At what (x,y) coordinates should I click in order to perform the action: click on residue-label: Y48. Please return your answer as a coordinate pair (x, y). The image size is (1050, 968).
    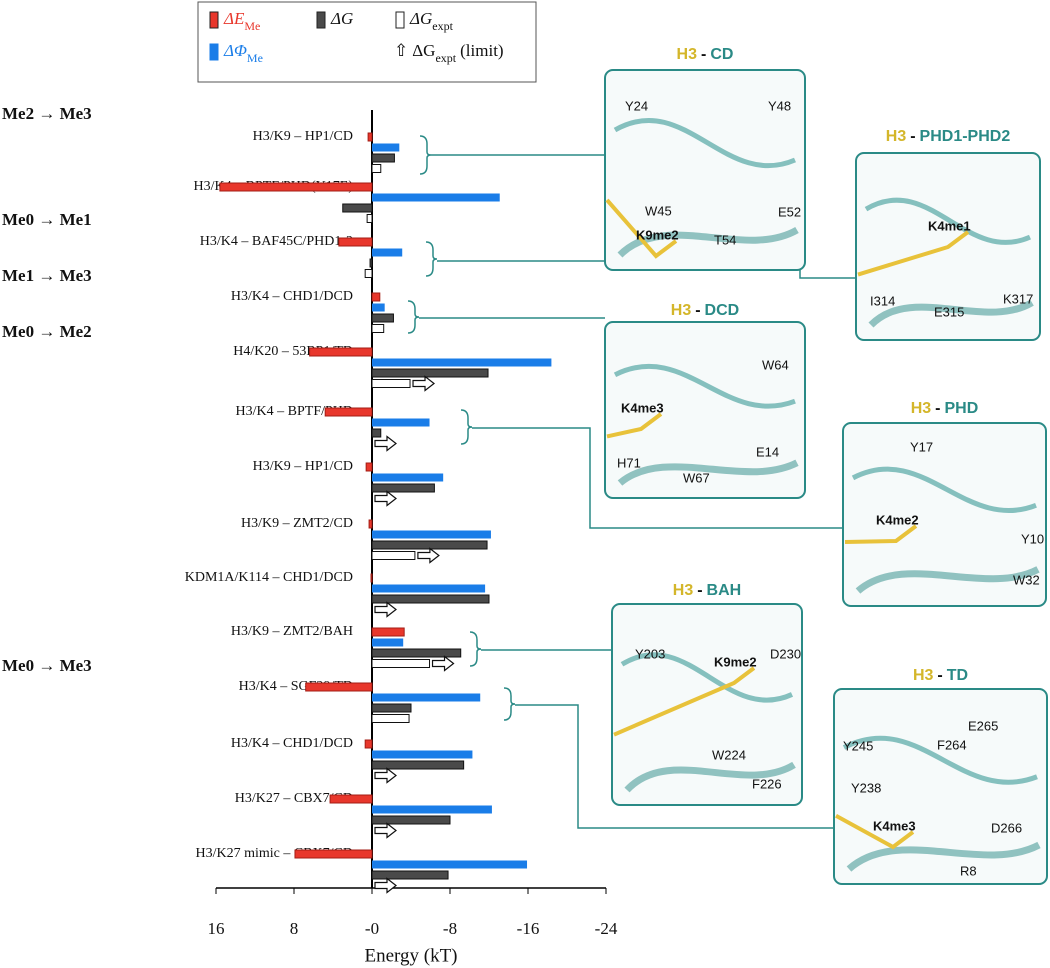
    Looking at the image, I should click on (779, 105).